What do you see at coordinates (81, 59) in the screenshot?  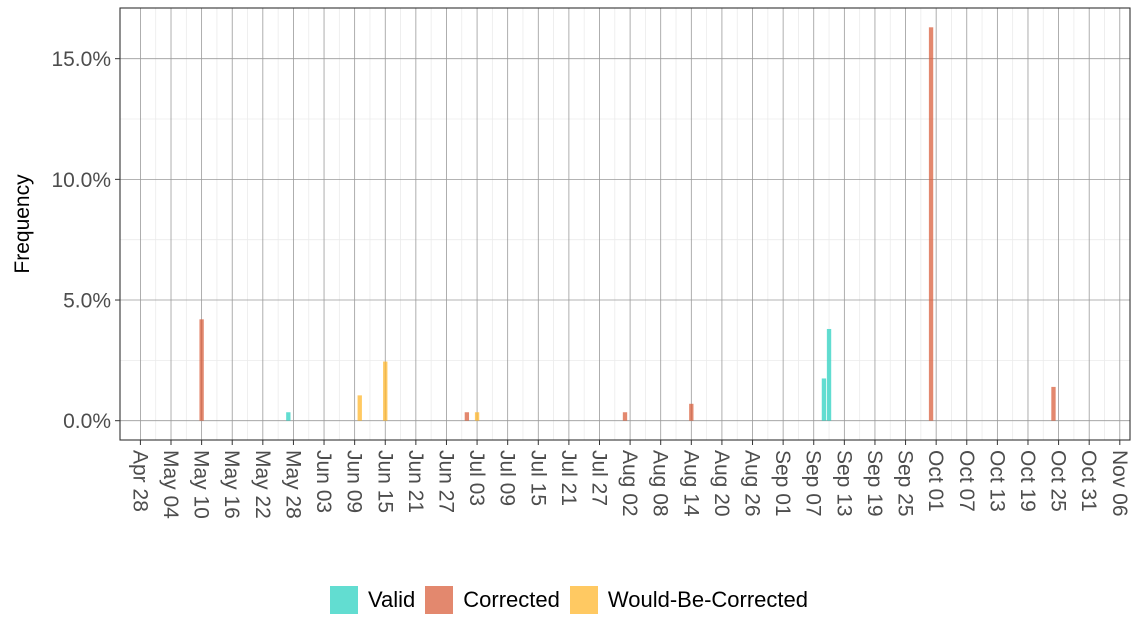 I see `y-tick-label: 15.0%` at bounding box center [81, 59].